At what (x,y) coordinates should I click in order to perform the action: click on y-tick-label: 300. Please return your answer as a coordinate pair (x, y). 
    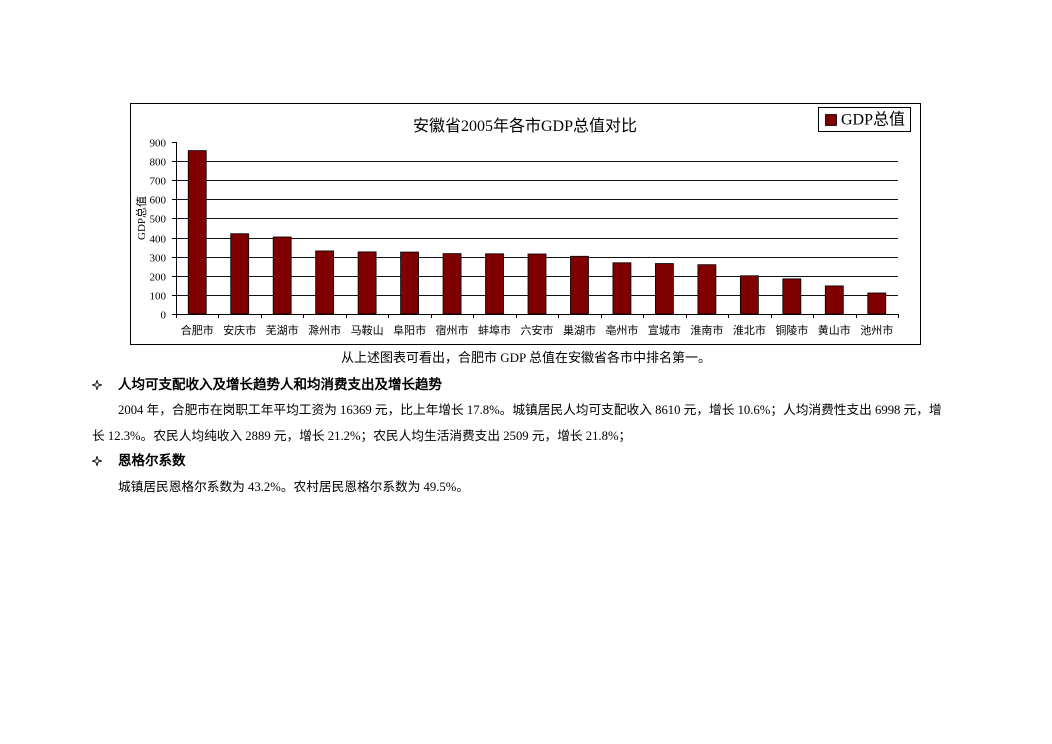
    Looking at the image, I should click on (158, 259).